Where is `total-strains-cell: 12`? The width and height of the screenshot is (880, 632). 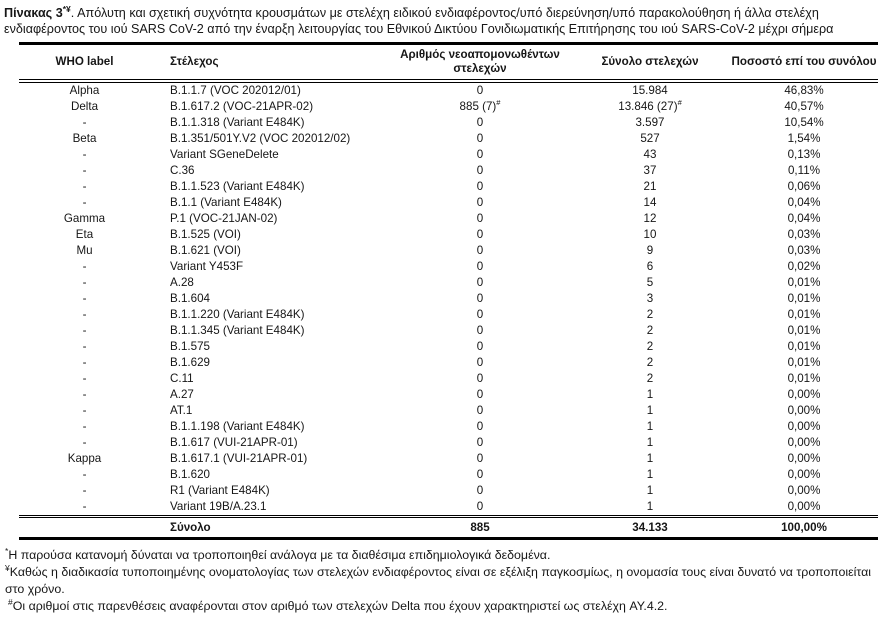
total-strains-cell: 12 is located at coordinates (650, 219).